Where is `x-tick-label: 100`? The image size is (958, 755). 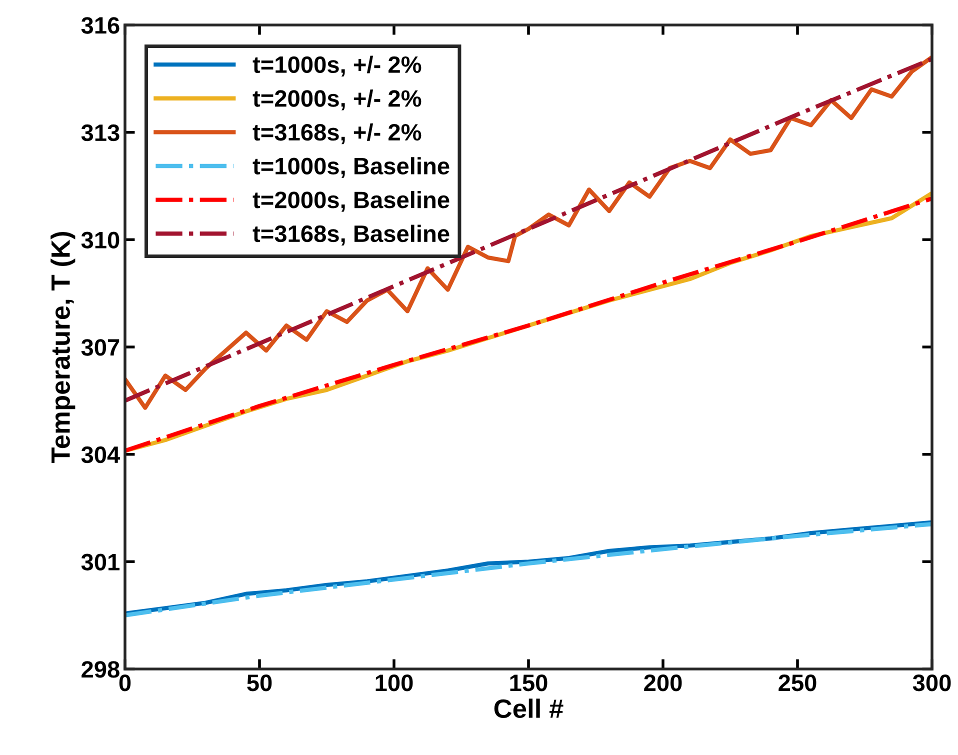
x-tick-label: 100 is located at coordinates (394, 683).